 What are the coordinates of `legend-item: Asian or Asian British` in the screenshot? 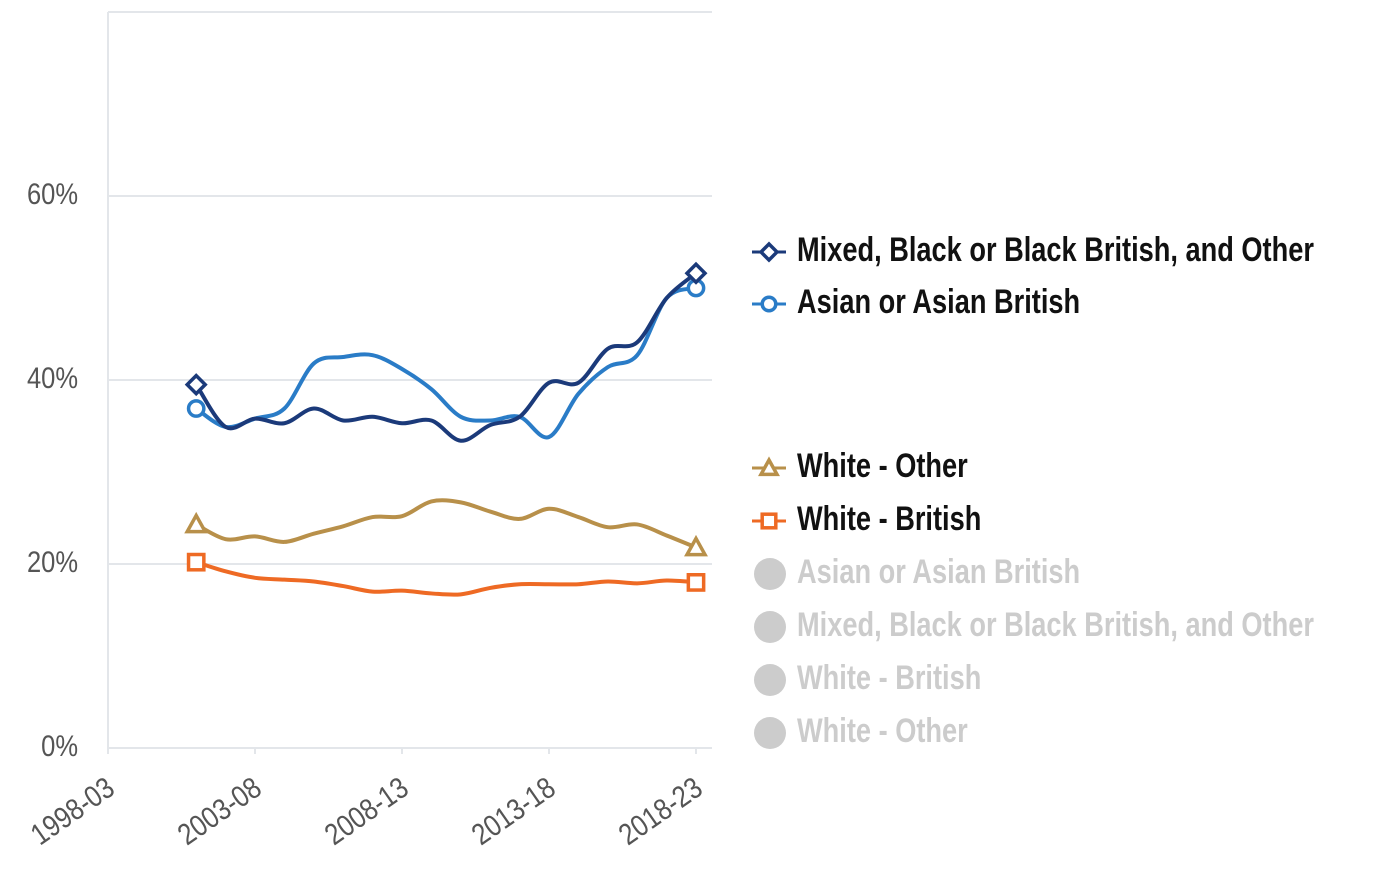 It's located at (916, 302).